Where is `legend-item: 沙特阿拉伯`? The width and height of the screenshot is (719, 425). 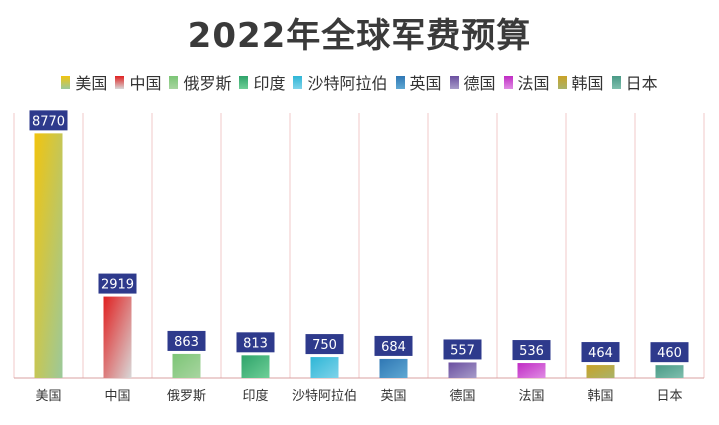 legend-item: 沙特阿拉伯 is located at coordinates (340, 82).